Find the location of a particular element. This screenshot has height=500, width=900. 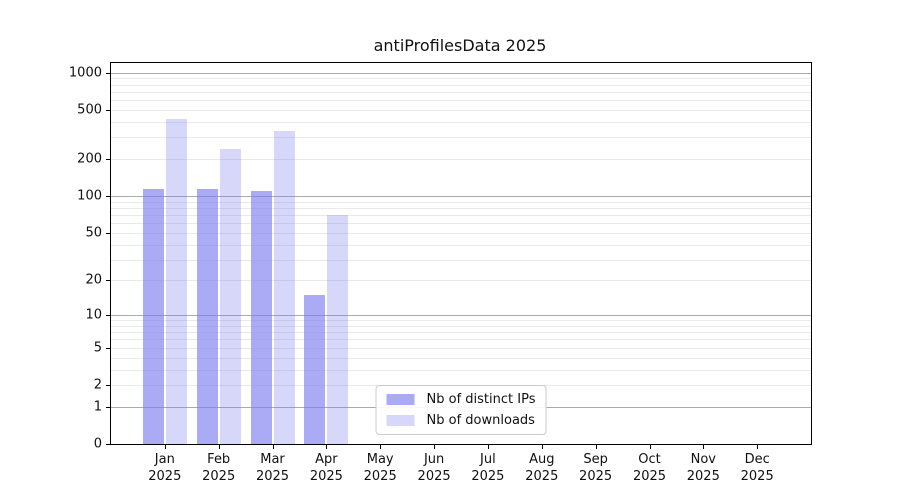

x-tick-month: Nov is located at coordinates (703, 459).